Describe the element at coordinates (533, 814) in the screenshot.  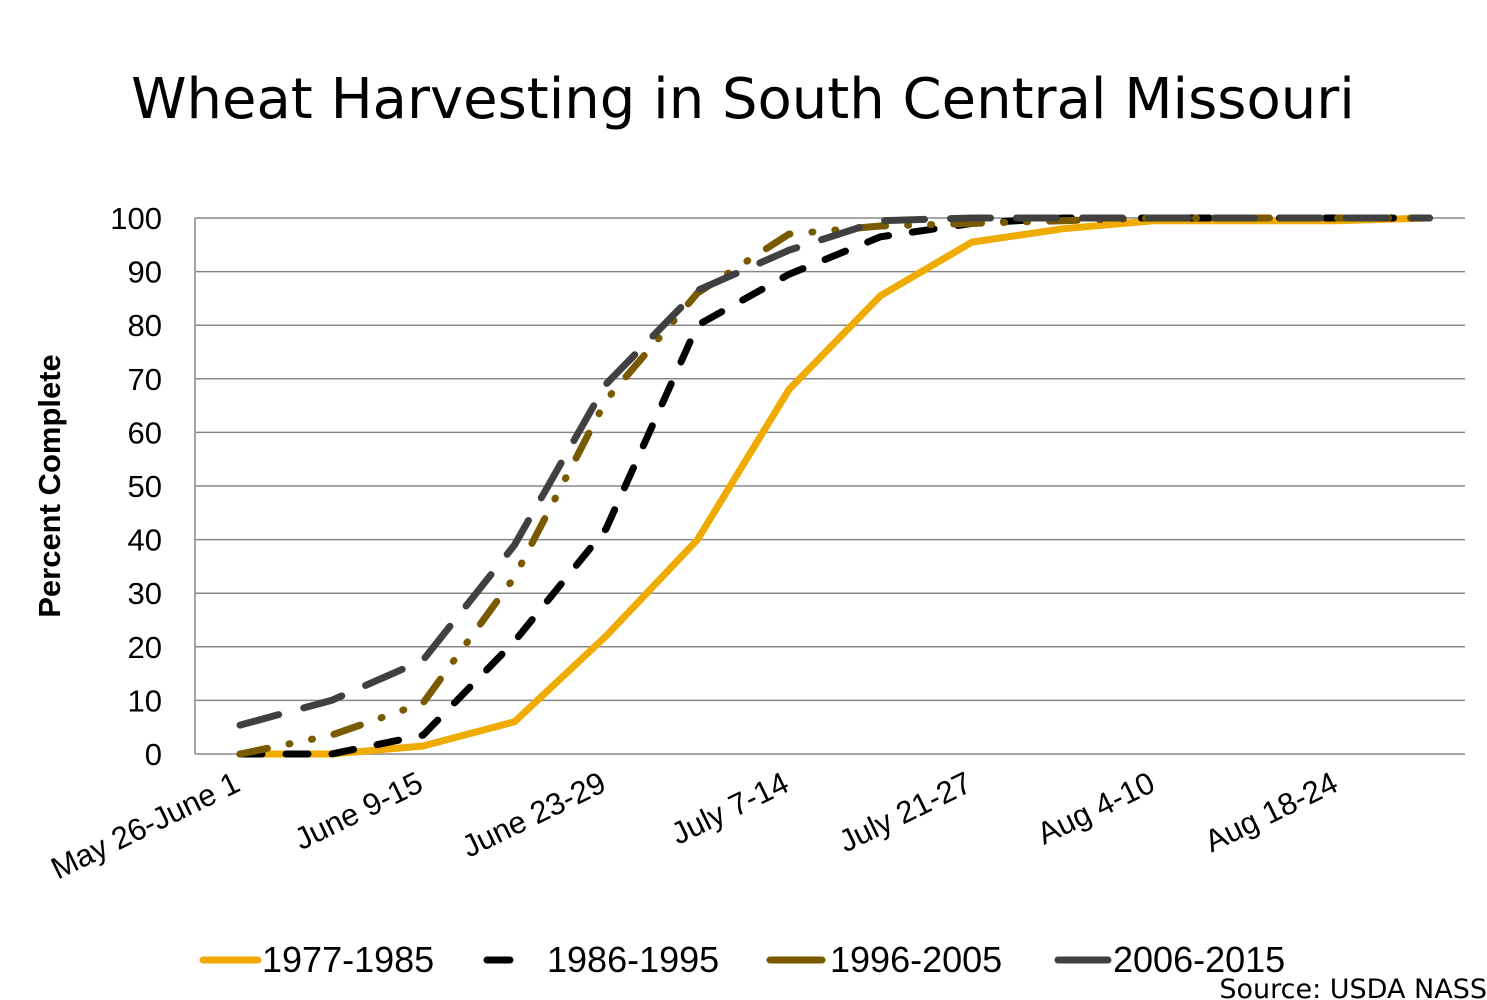
I see `x-tick-label: June 23-29` at that location.